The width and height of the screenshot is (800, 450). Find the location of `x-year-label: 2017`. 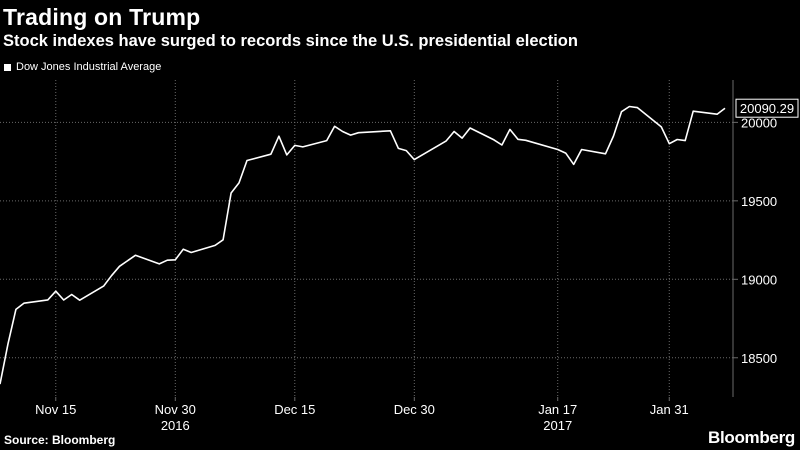

x-year-label: 2017 is located at coordinates (557, 425).